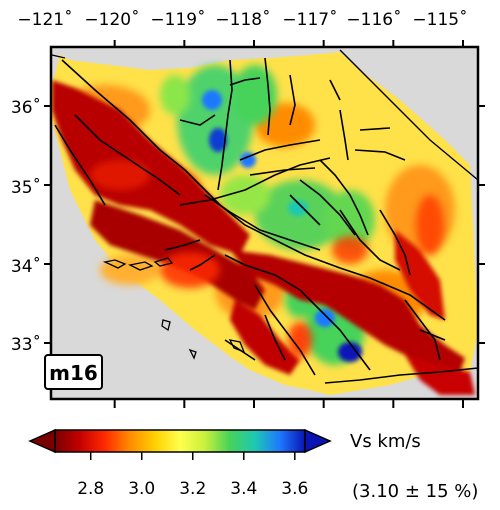  What do you see at coordinates (294, 489) in the screenshot?
I see `colorbar-tick-label: 3.6` at bounding box center [294, 489].